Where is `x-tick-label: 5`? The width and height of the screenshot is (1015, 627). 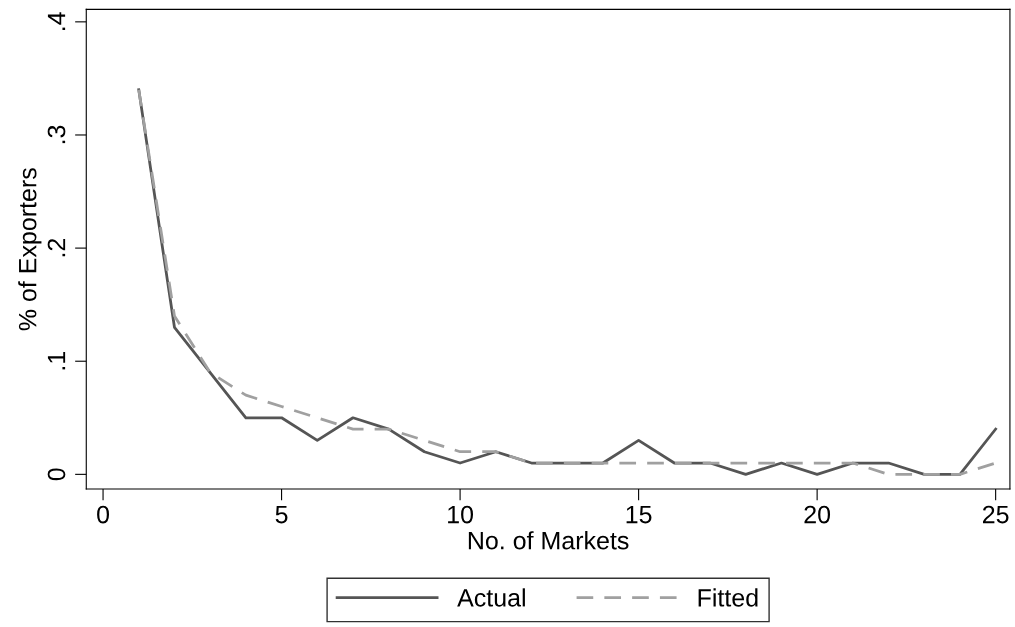 x-tick-label: 5 is located at coordinates (281, 514).